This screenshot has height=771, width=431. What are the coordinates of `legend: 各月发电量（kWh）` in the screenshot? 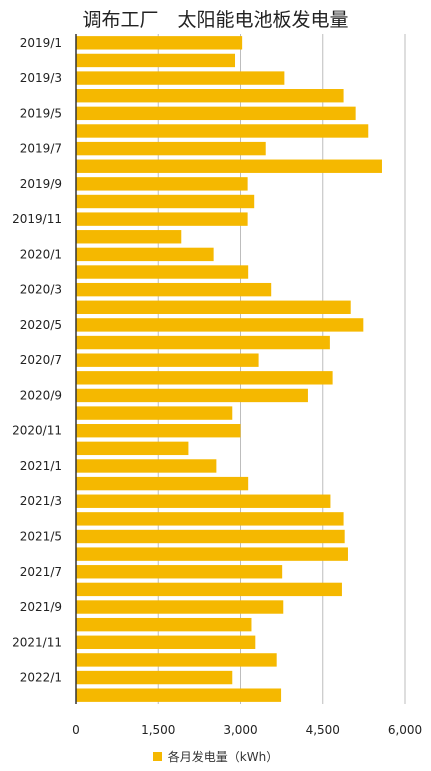 It's located at (215, 756).